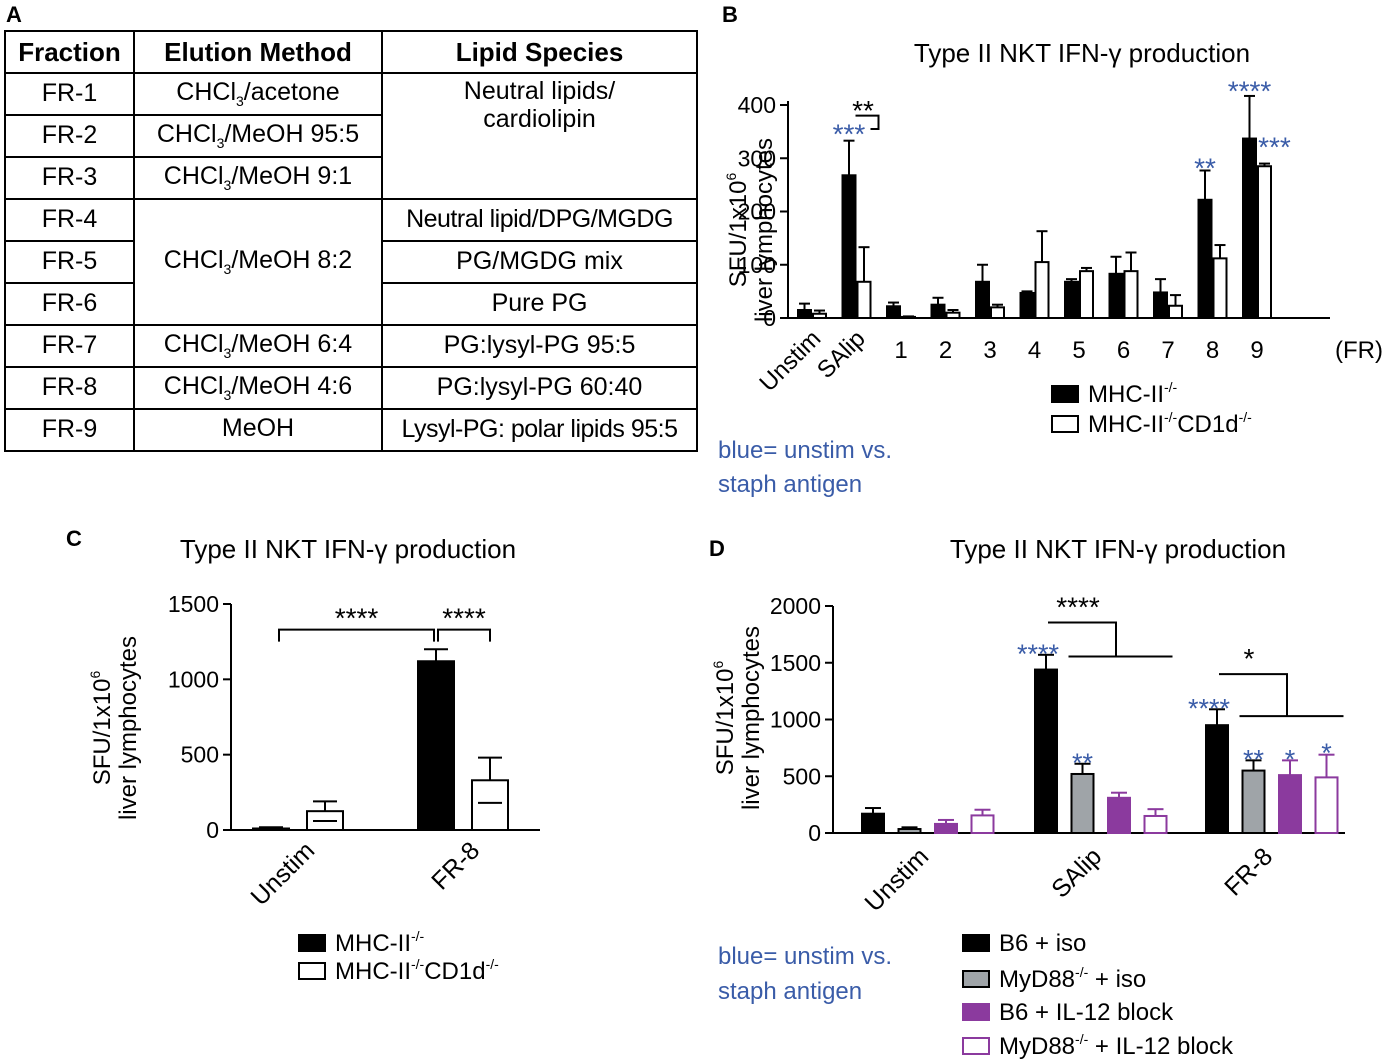  I want to click on fraction-cell: FR-2, so click(69, 136).